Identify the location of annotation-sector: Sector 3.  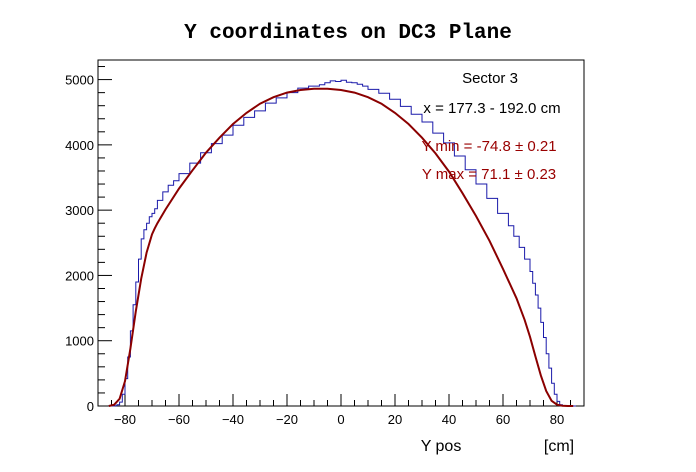
(490, 78).